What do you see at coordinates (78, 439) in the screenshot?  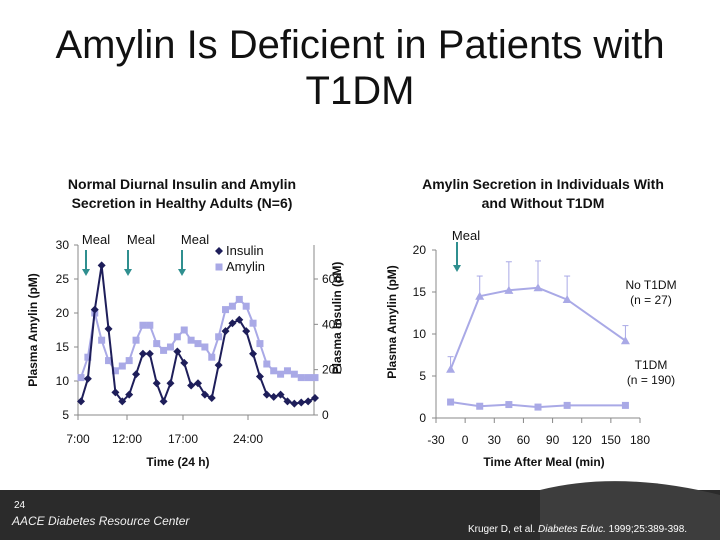 I see `left-x-tick-label: 7:00` at bounding box center [78, 439].